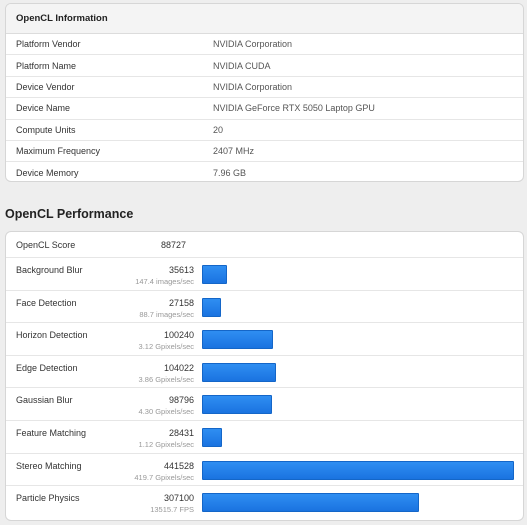 The image size is (527, 525). What do you see at coordinates (264, 152) in the screenshot?
I see `info-row: Maximum Frequency 2407 MHz` at bounding box center [264, 152].